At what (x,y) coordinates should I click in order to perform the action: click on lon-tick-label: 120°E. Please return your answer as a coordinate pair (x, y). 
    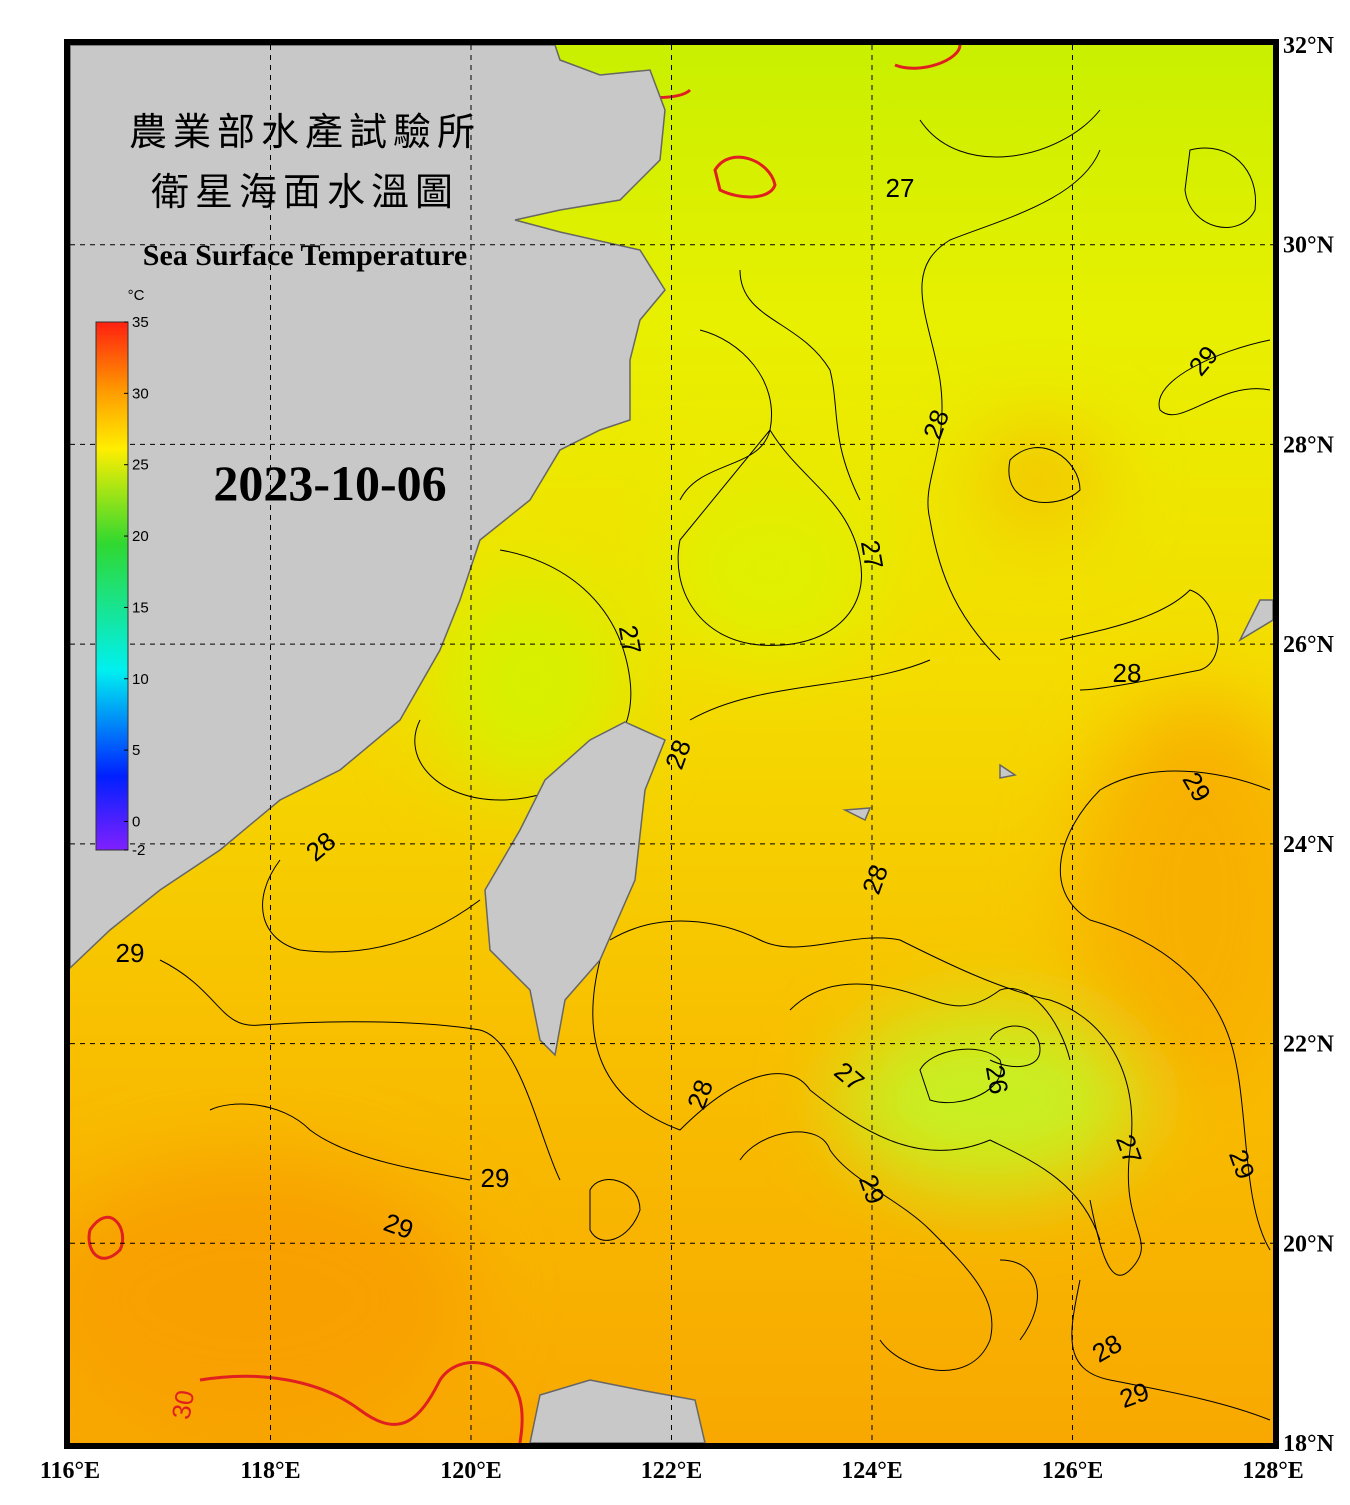
    Looking at the image, I should click on (471, 1471).